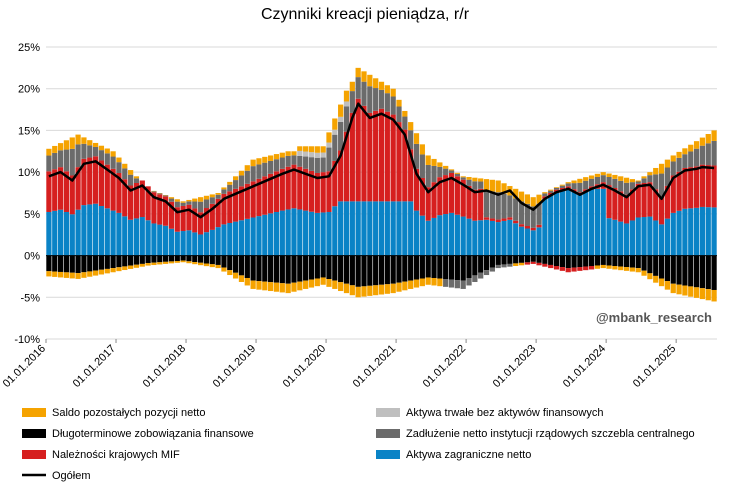 The image size is (731, 484). Describe the element at coordinates (388, 433) in the screenshot. I see `legend-swatch` at that location.